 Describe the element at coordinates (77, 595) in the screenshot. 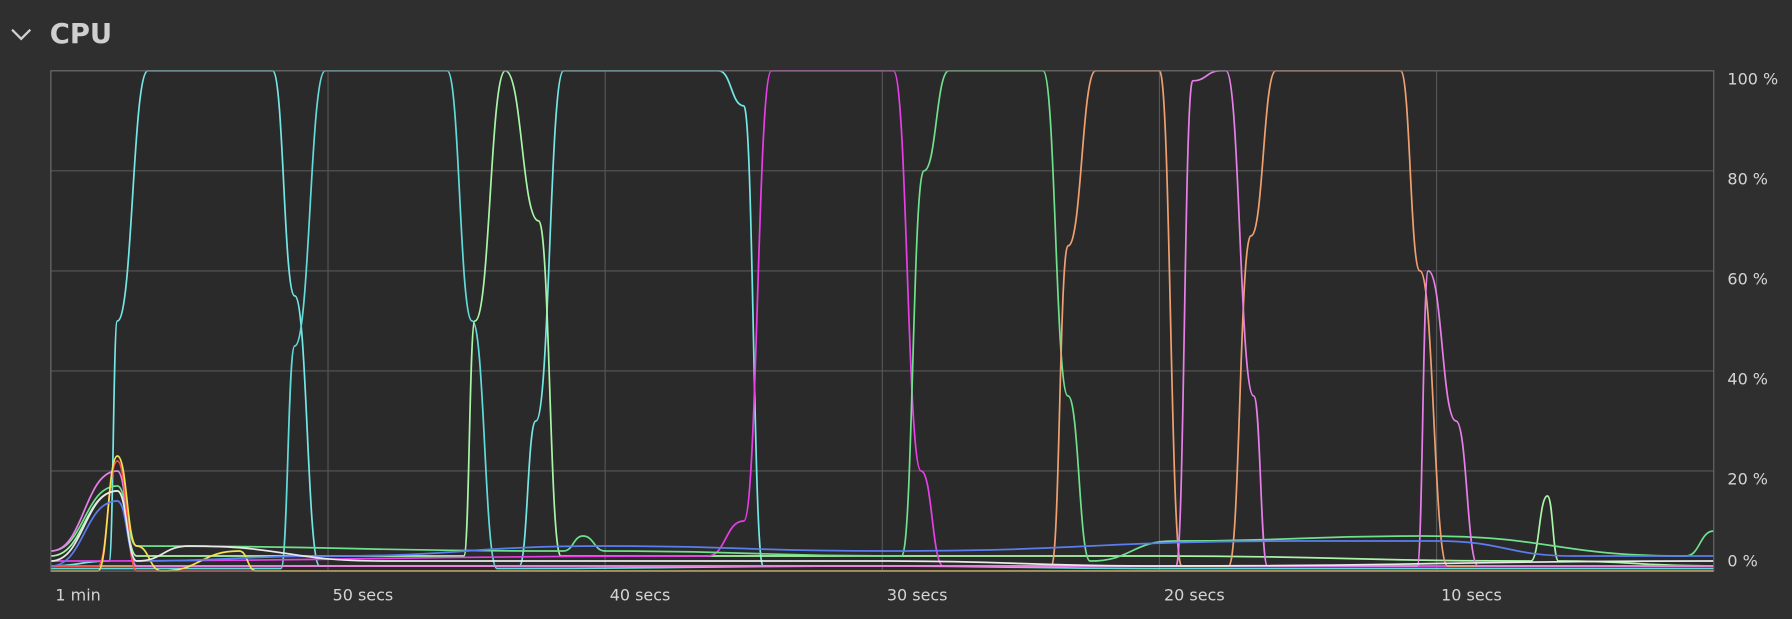

I see `x-tick-label: 1 min` at that location.